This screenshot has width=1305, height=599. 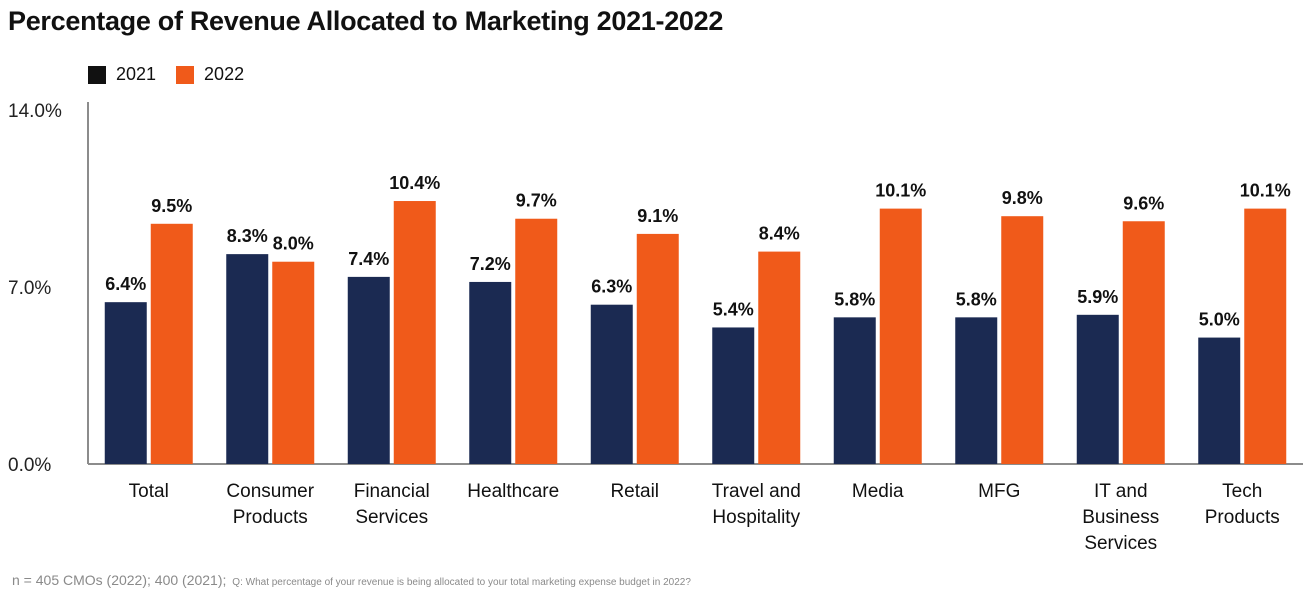 What do you see at coordinates (247, 236) in the screenshot?
I see `data-label-2021: 8.3%` at bounding box center [247, 236].